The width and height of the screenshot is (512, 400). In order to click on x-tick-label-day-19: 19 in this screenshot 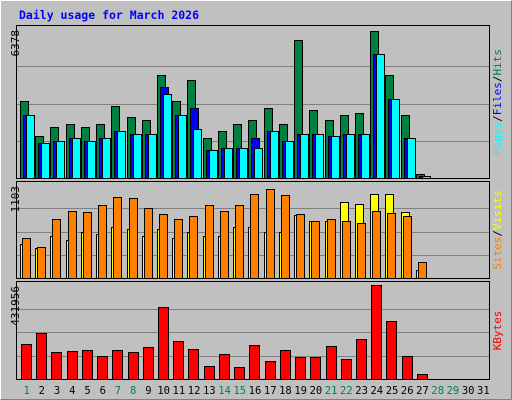, I will do `click(300, 391)`.